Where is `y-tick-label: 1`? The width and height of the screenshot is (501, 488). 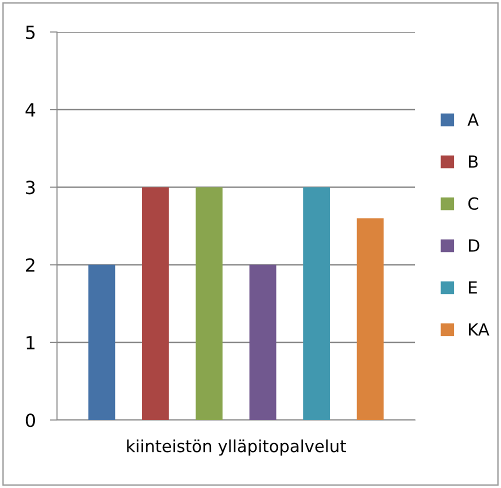
y-tick-label: 1 is located at coordinates (30, 343).